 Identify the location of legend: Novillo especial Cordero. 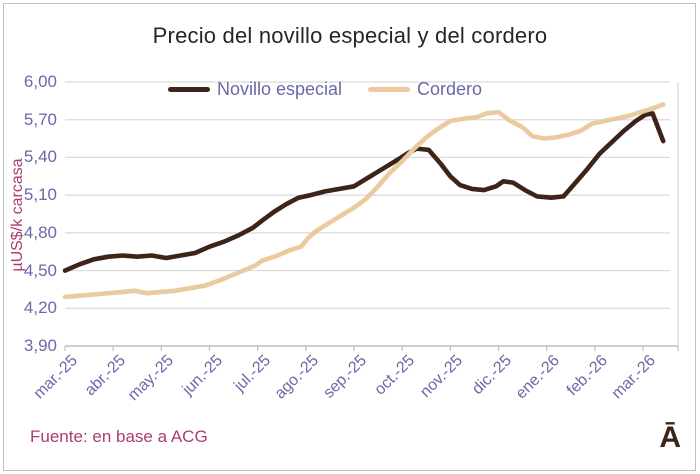
(325, 89).